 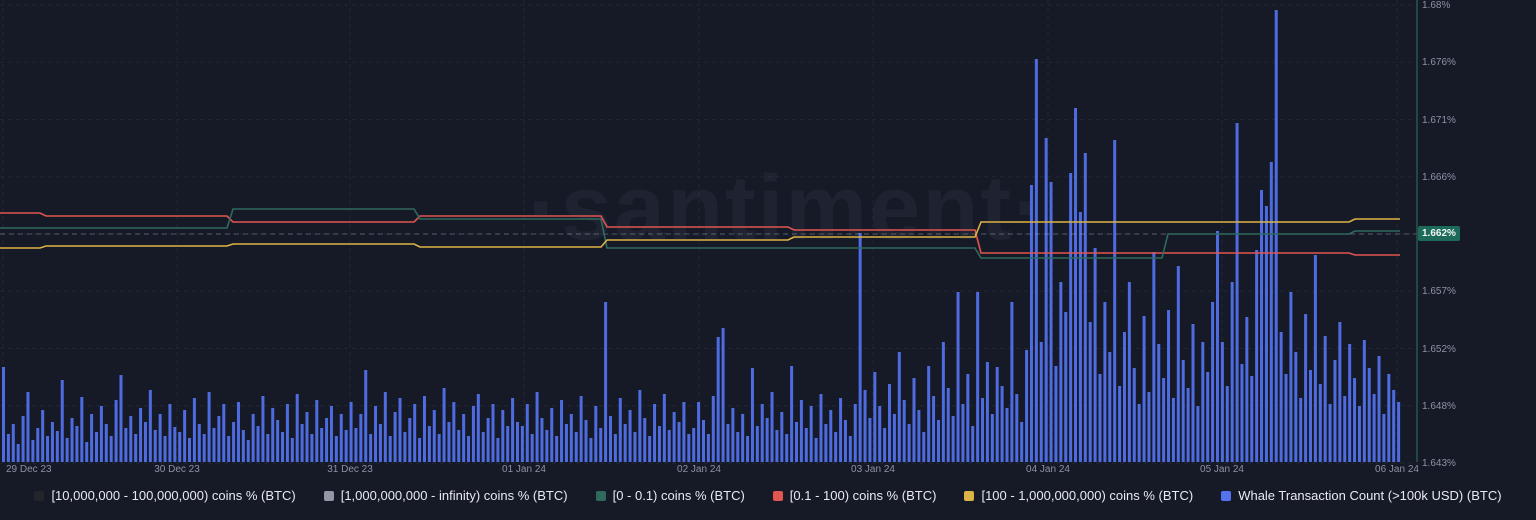 What do you see at coordinates (1048, 469) in the screenshot?
I see `x-axis-tick-label: 04 Jan 24` at bounding box center [1048, 469].